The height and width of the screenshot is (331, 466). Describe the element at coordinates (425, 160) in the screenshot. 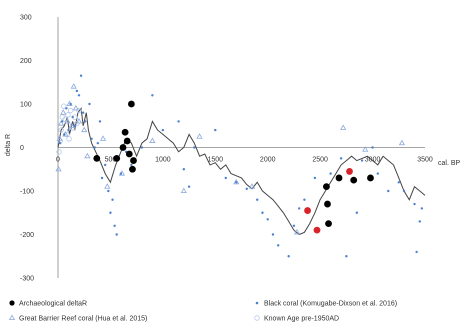

I see `x-tick-label: 3500` at that location.